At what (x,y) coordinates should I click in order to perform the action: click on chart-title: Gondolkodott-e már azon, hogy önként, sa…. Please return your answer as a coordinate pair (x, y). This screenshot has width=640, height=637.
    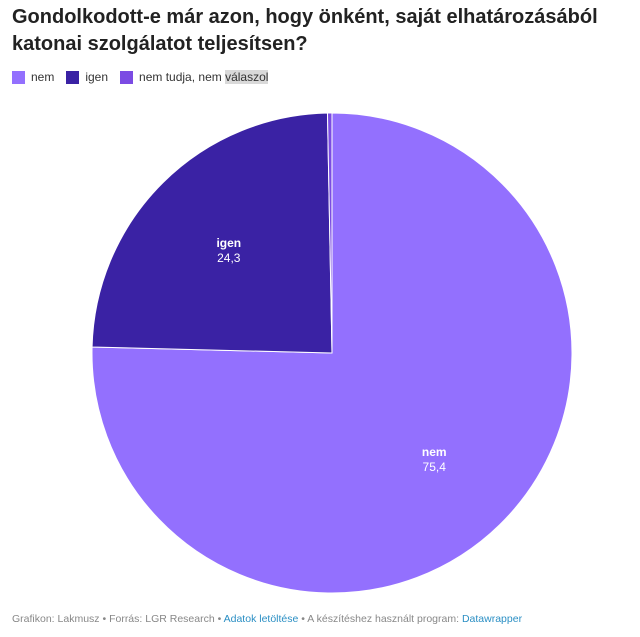
    Looking at the image, I should click on (305, 30).